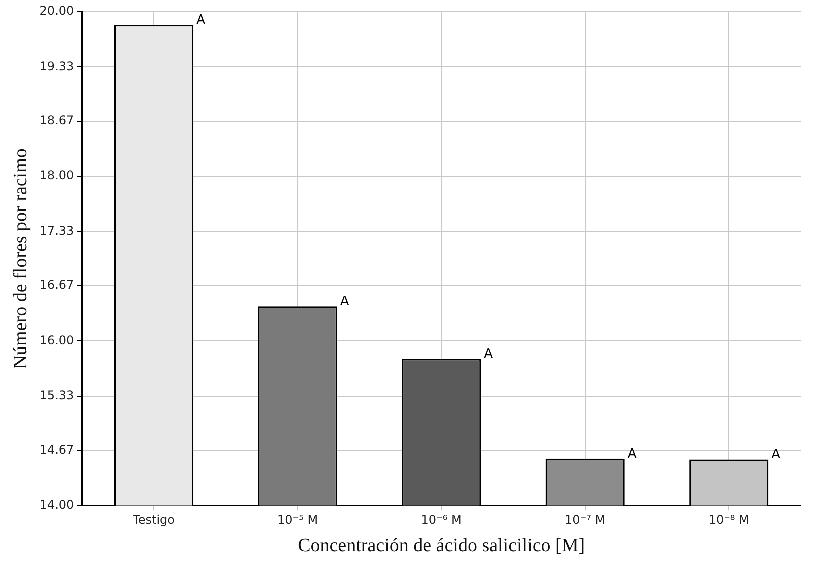 Image resolution: width=815 pixels, height=566 pixels. Describe the element at coordinates (441, 520) in the screenshot. I see `x-tick-label: 10⁻⁶ M` at that location.